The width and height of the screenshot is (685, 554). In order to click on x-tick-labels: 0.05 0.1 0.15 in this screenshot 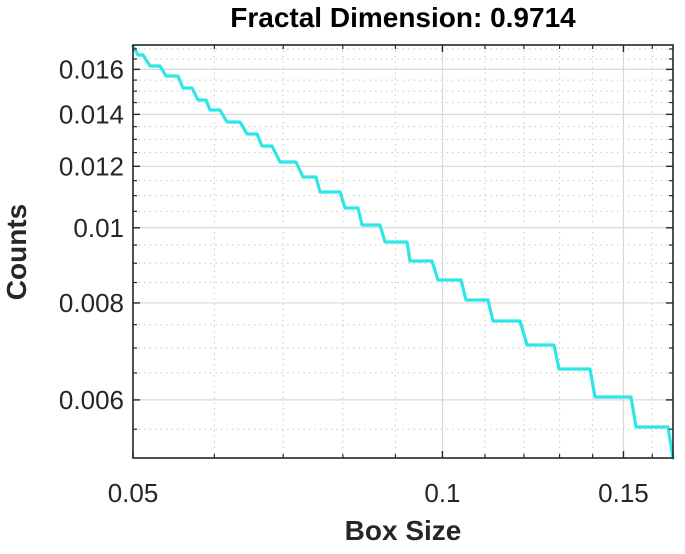, I will do `click(378, 493)`.